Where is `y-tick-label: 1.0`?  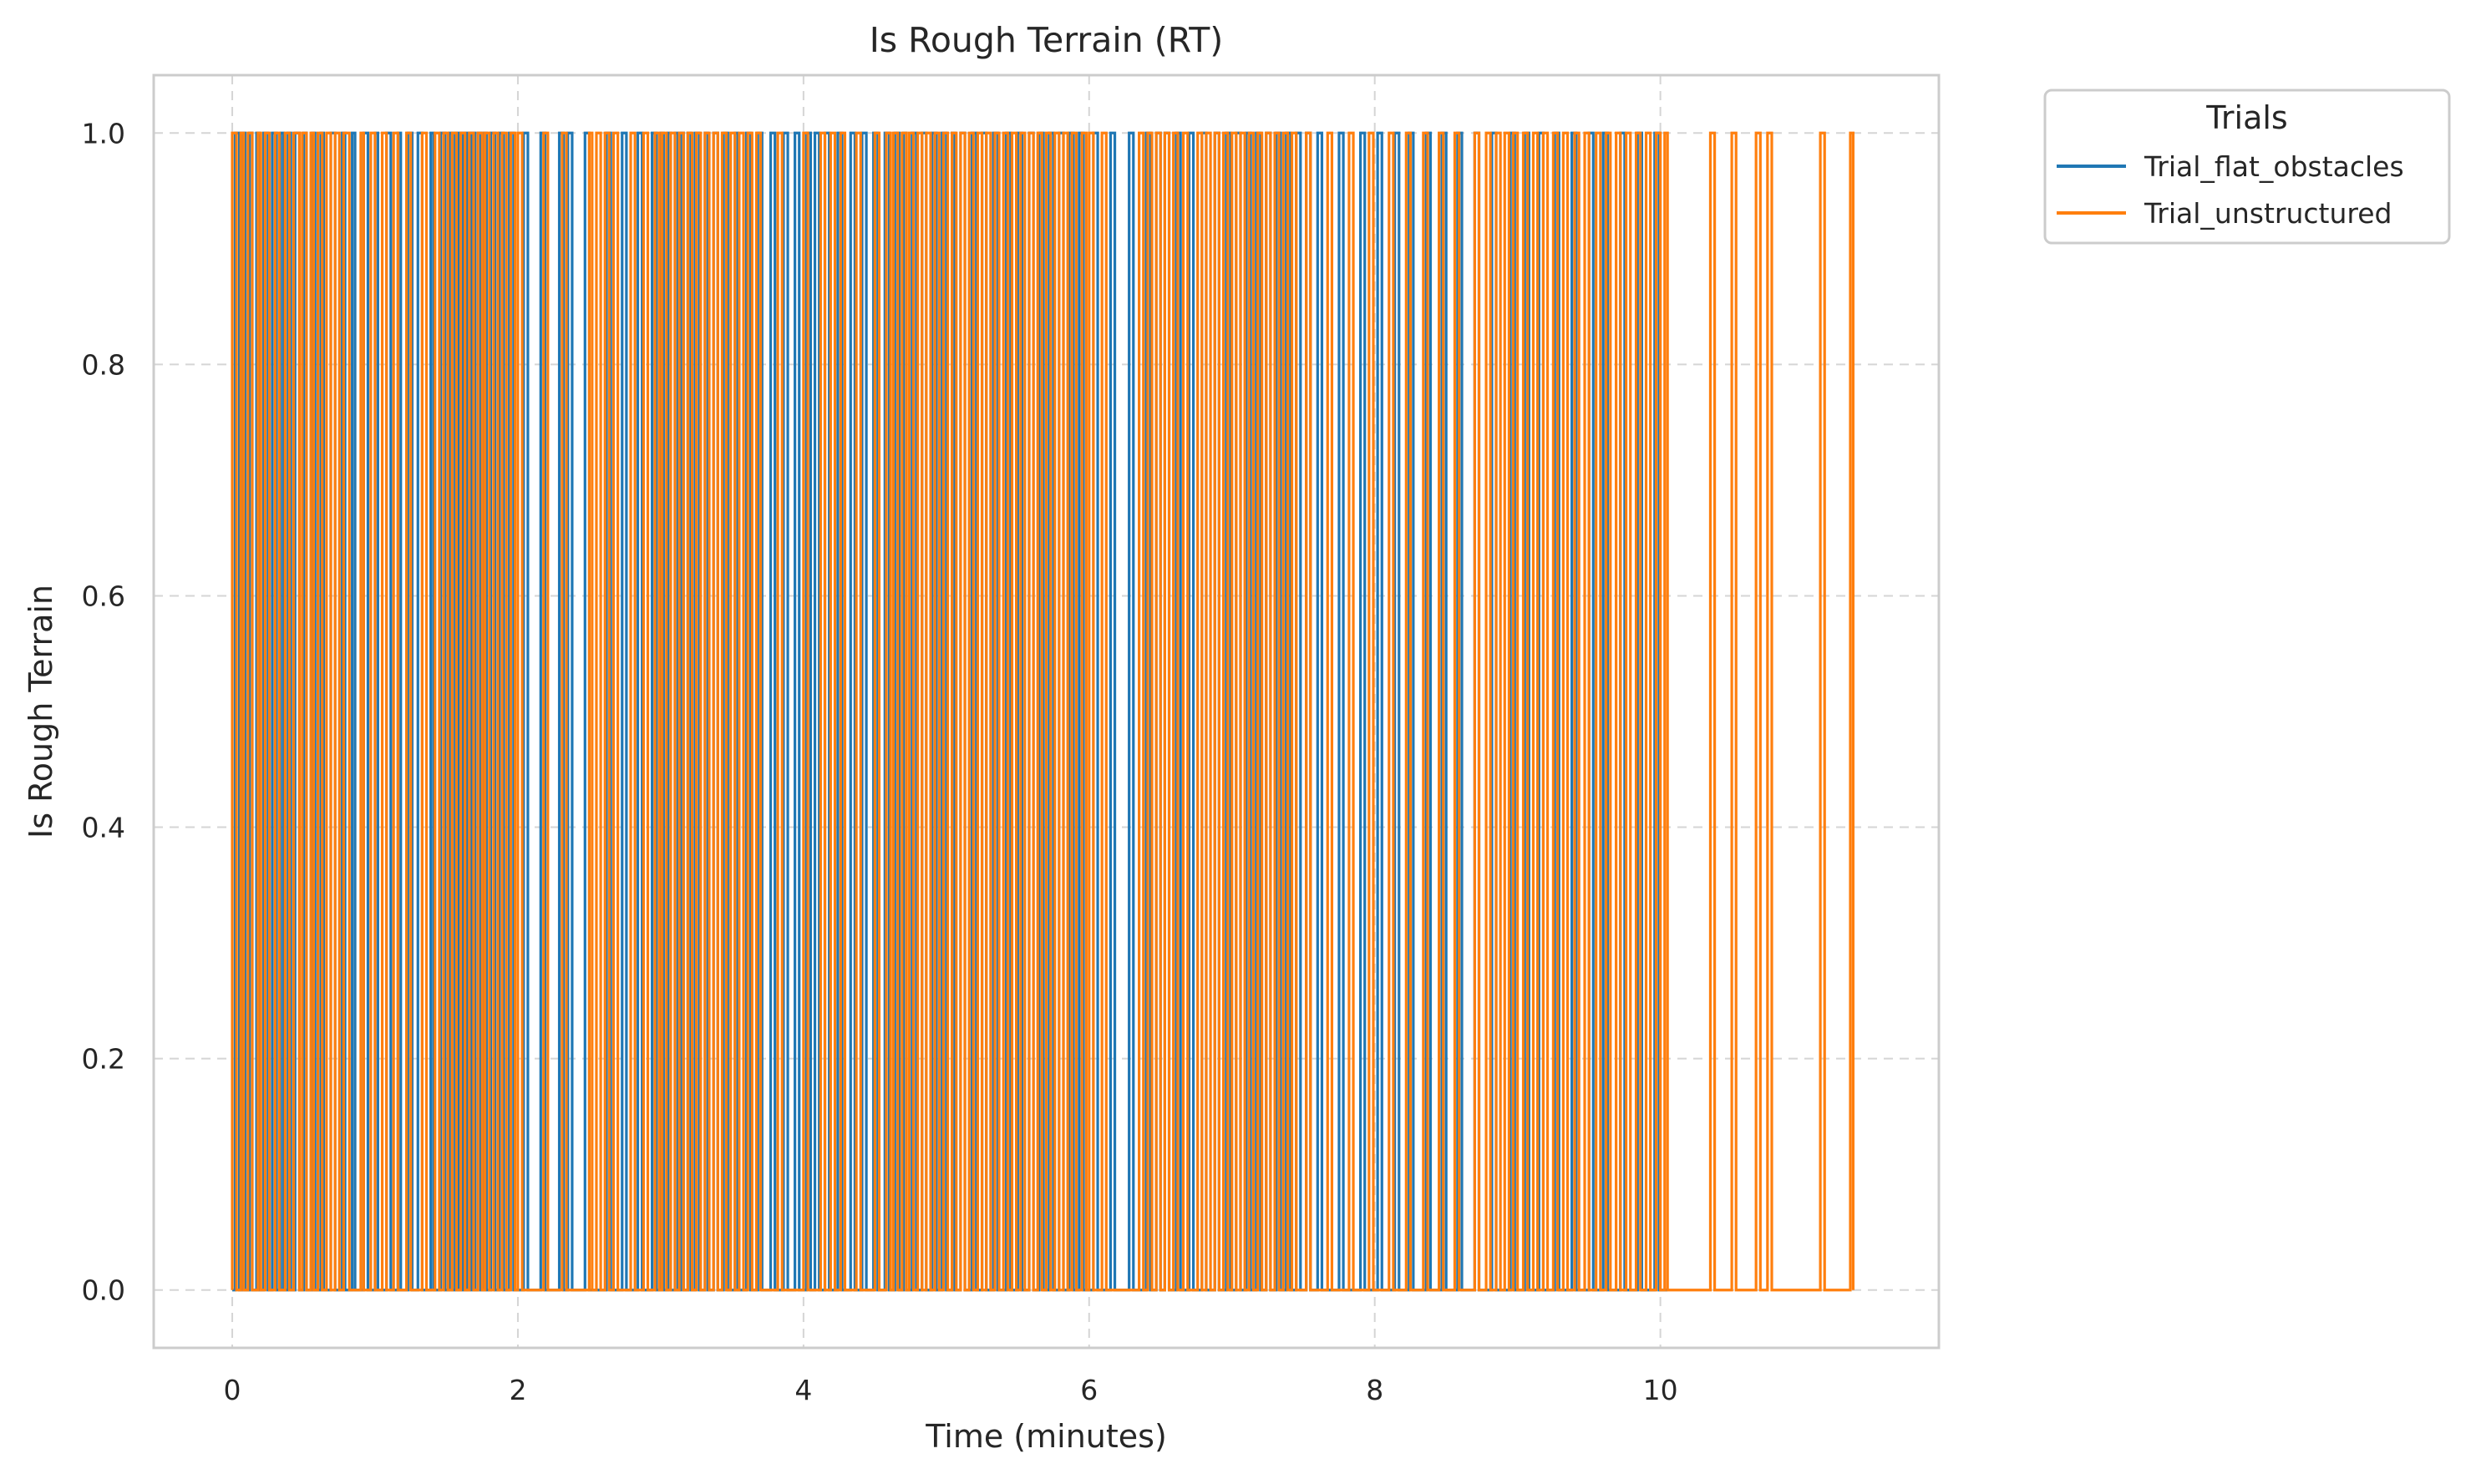 y-tick-label: 1.0 is located at coordinates (103, 133).